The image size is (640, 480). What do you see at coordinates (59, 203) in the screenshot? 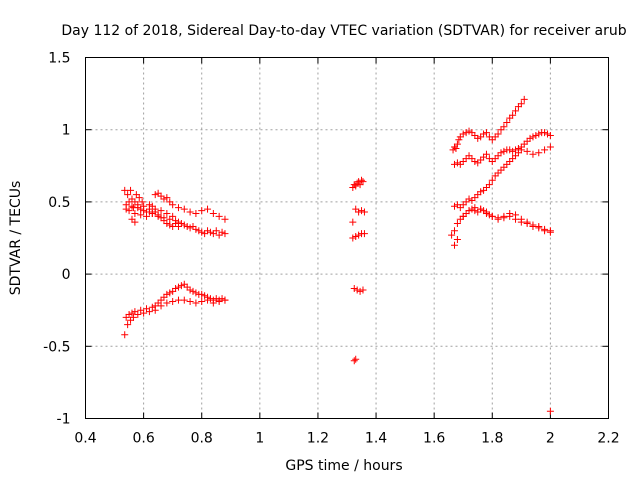
I see `y-tick-label: 0.5` at bounding box center [59, 203].